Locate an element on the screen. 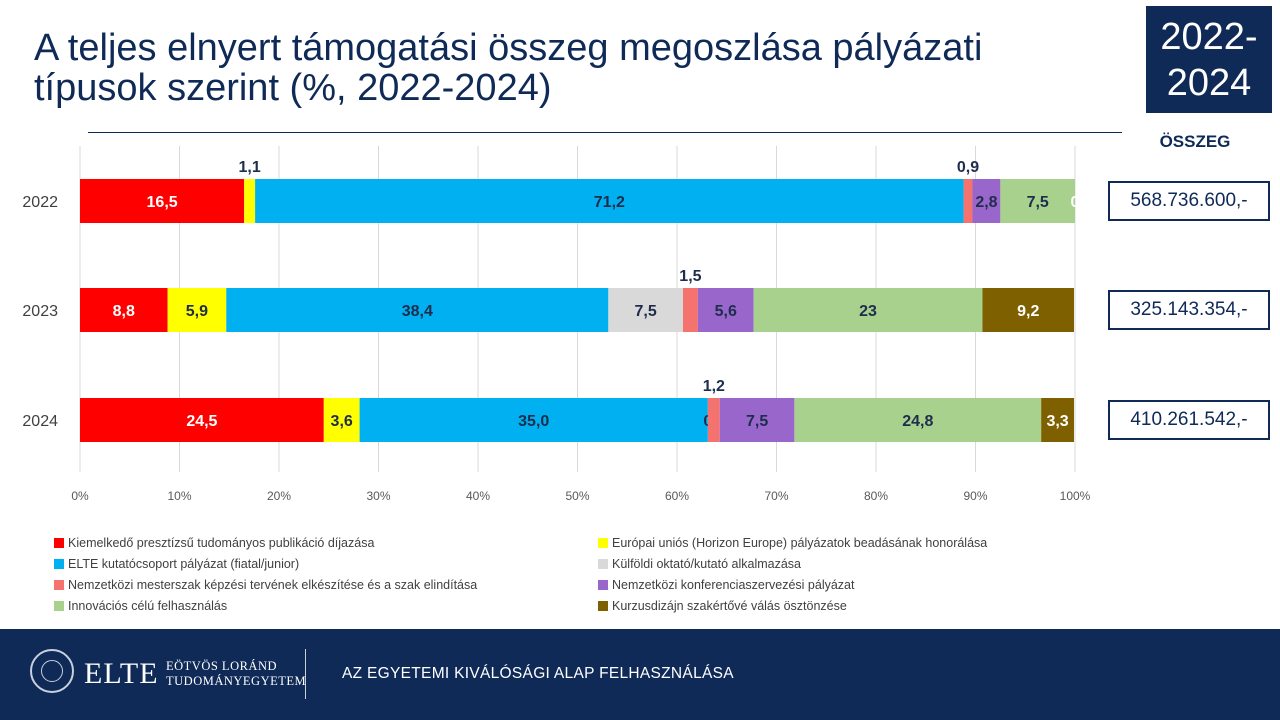 The height and width of the screenshot is (720, 1280). legend-label: Innovációs célú felhasználás is located at coordinates (148, 606).